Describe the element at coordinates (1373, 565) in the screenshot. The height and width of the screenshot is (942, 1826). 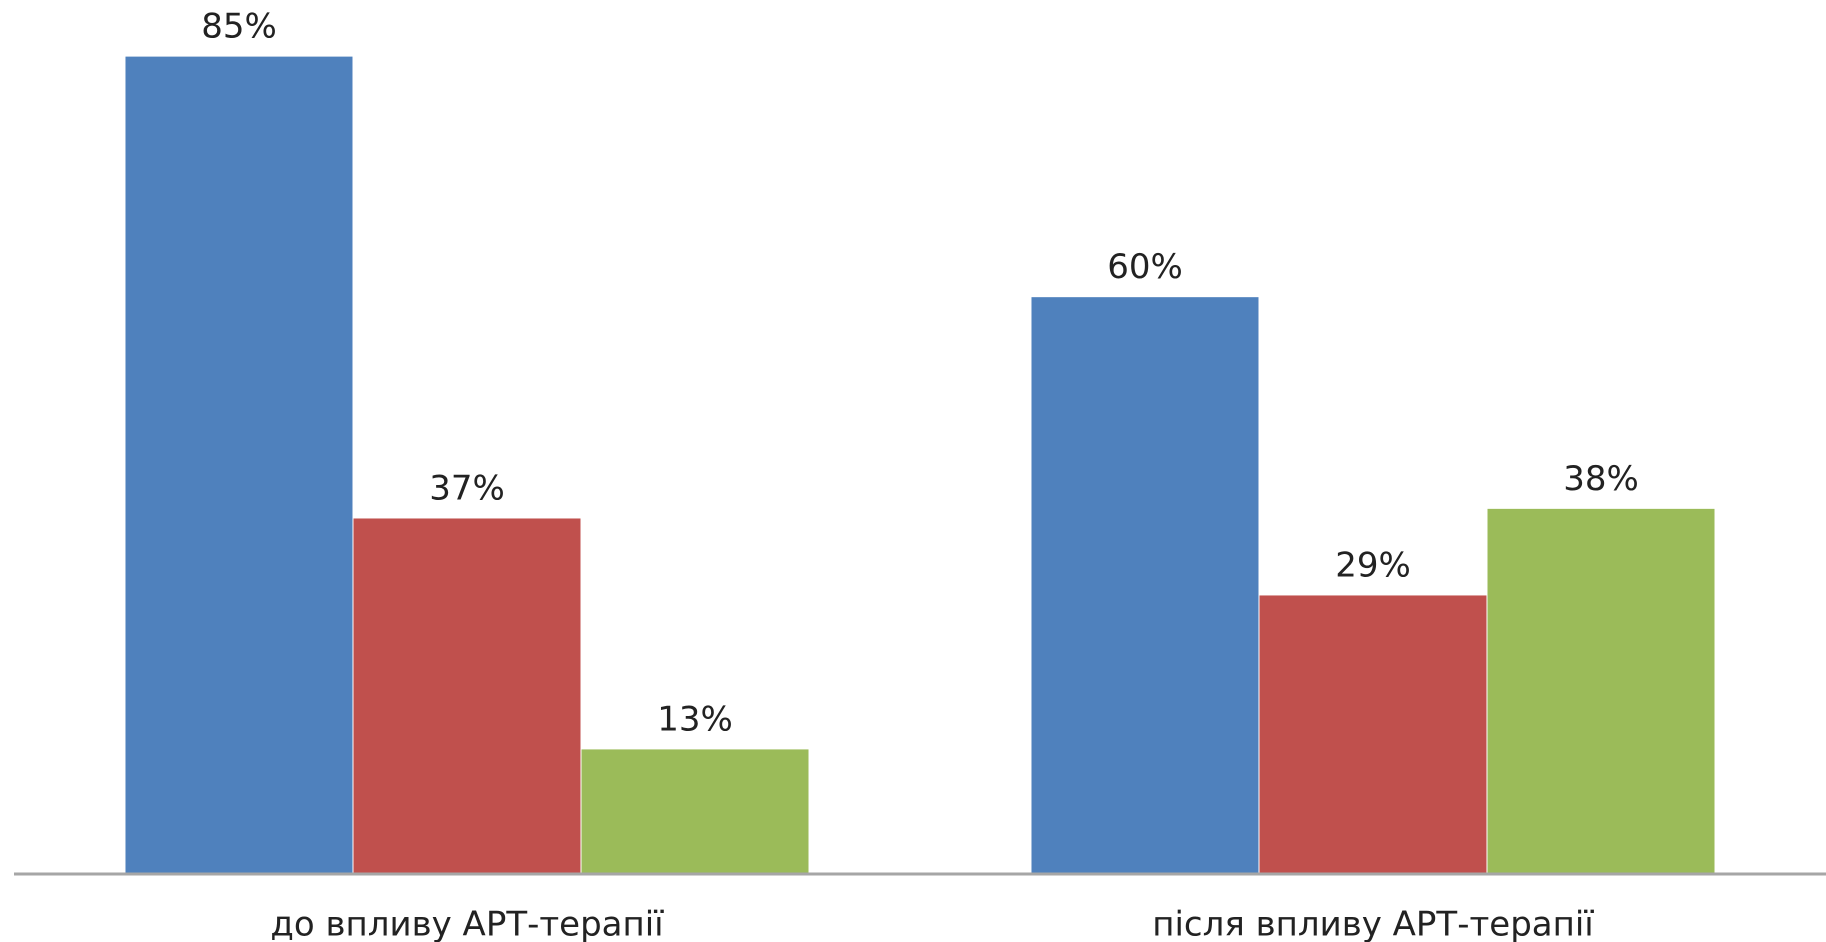
I see `data-label: 29%` at that location.